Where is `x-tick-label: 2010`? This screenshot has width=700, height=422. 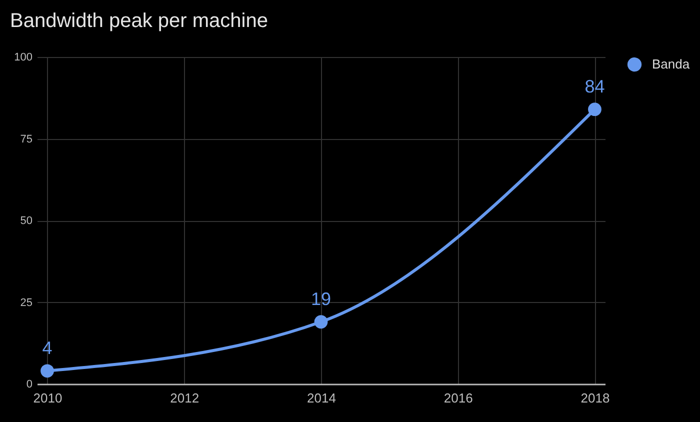 x-tick-label: 2010 is located at coordinates (47, 398).